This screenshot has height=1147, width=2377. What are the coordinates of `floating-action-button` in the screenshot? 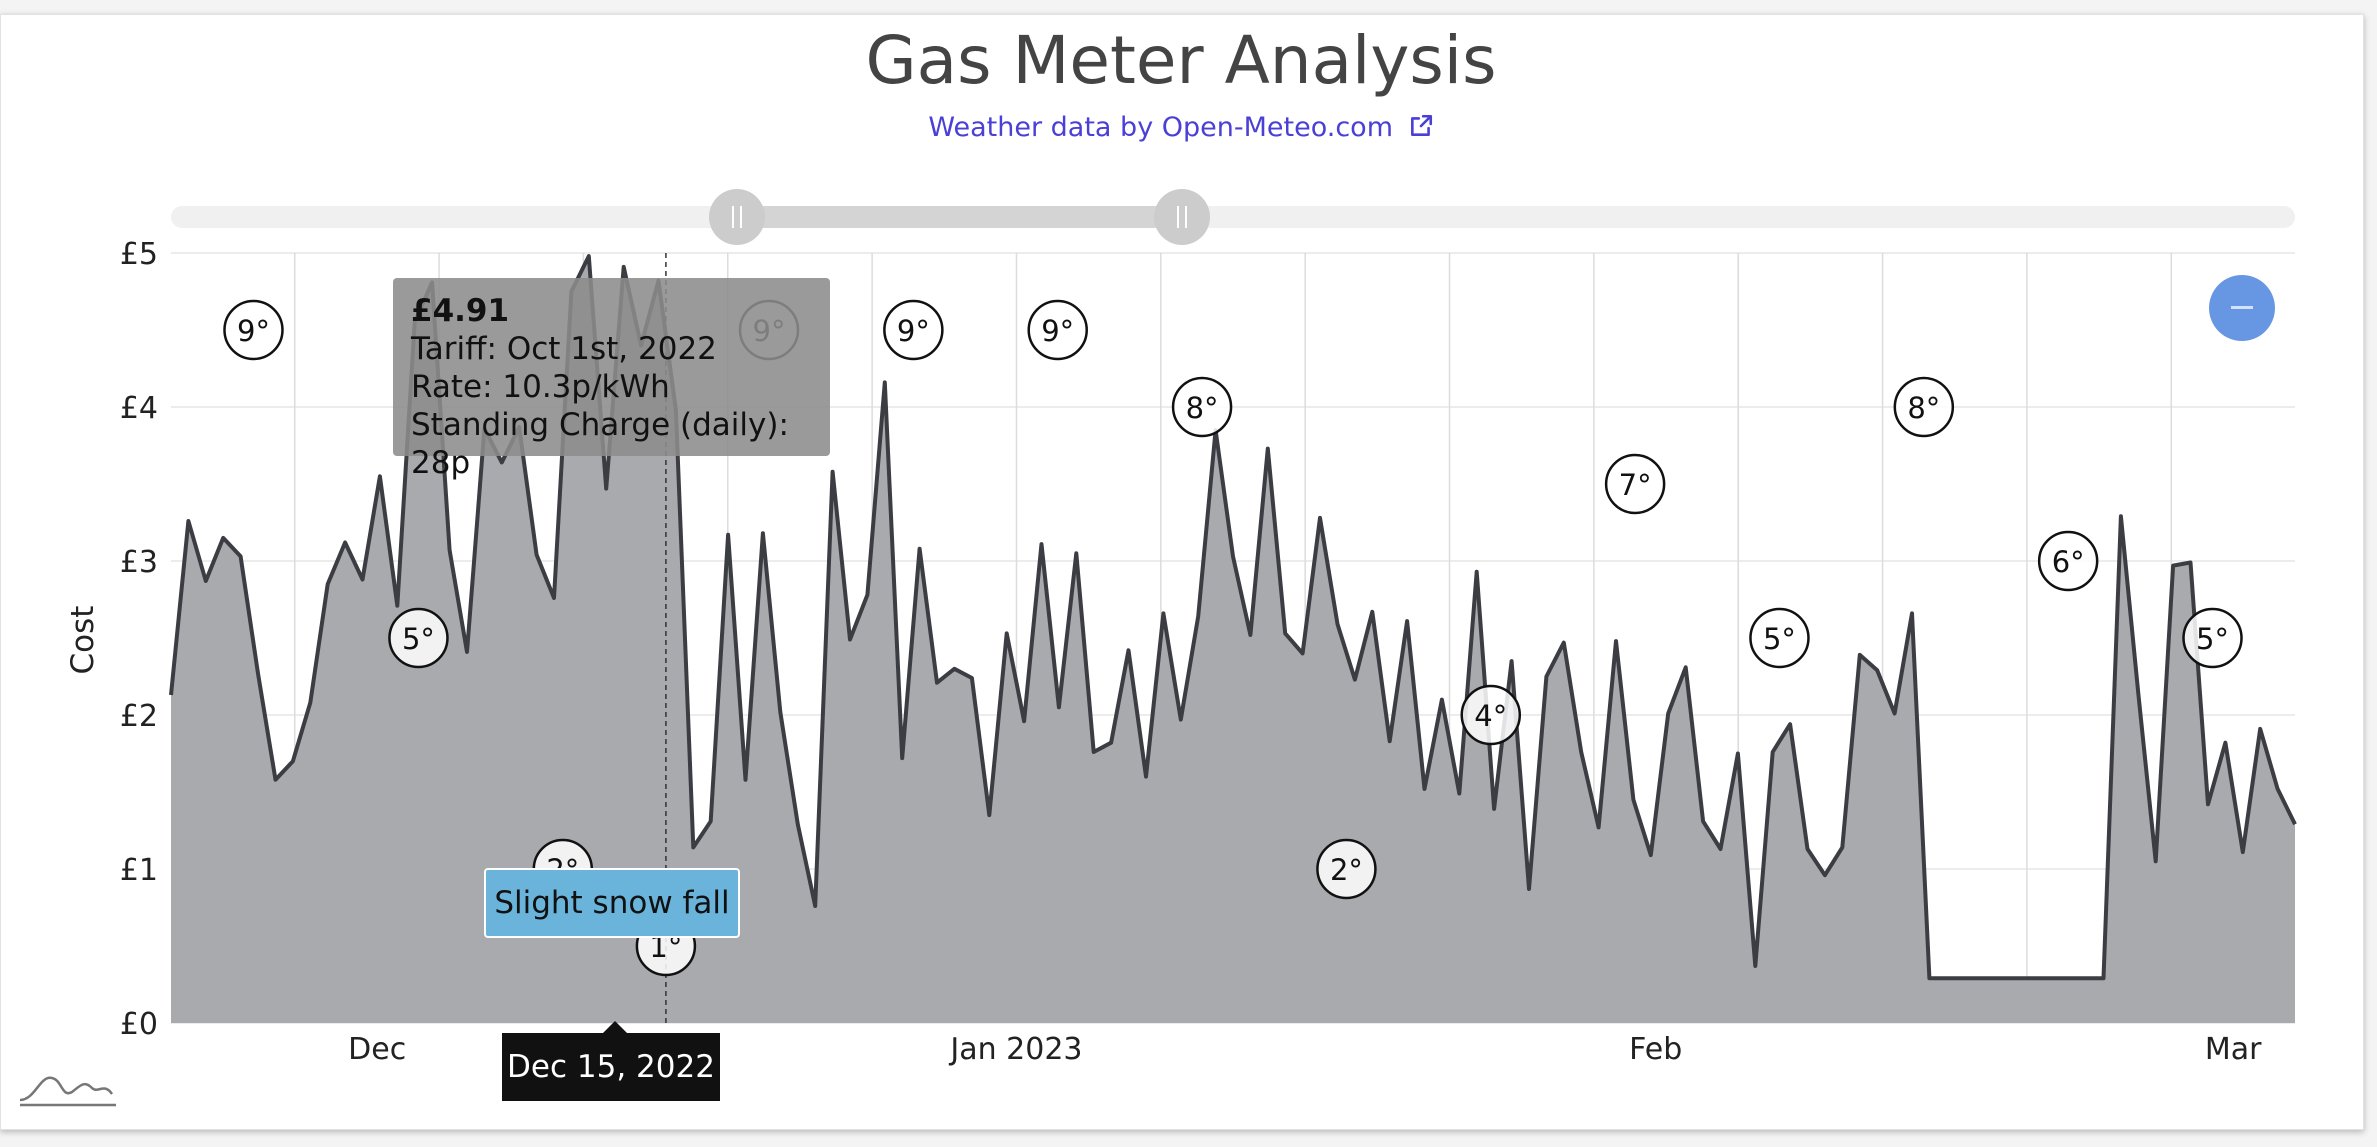 It's located at (2242, 308).